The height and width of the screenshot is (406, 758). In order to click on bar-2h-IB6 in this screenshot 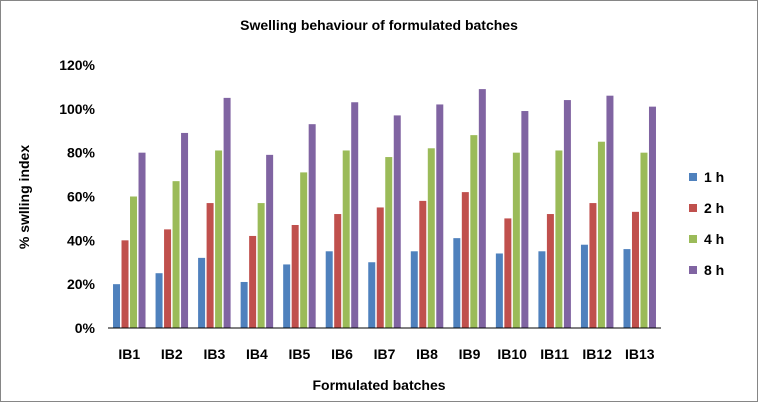, I will do `click(338, 271)`.